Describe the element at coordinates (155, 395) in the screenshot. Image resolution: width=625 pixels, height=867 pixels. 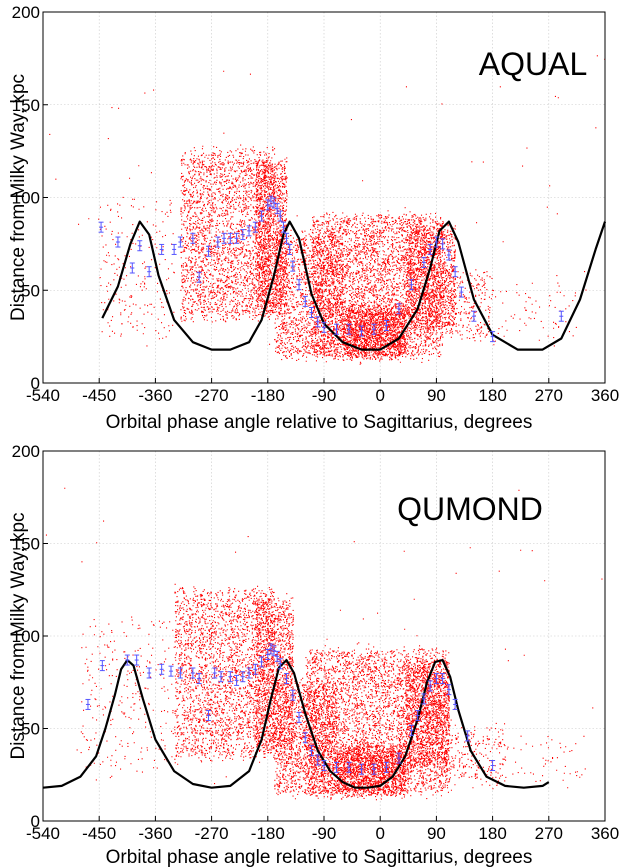
I see `x-tick-label: -360` at that location.